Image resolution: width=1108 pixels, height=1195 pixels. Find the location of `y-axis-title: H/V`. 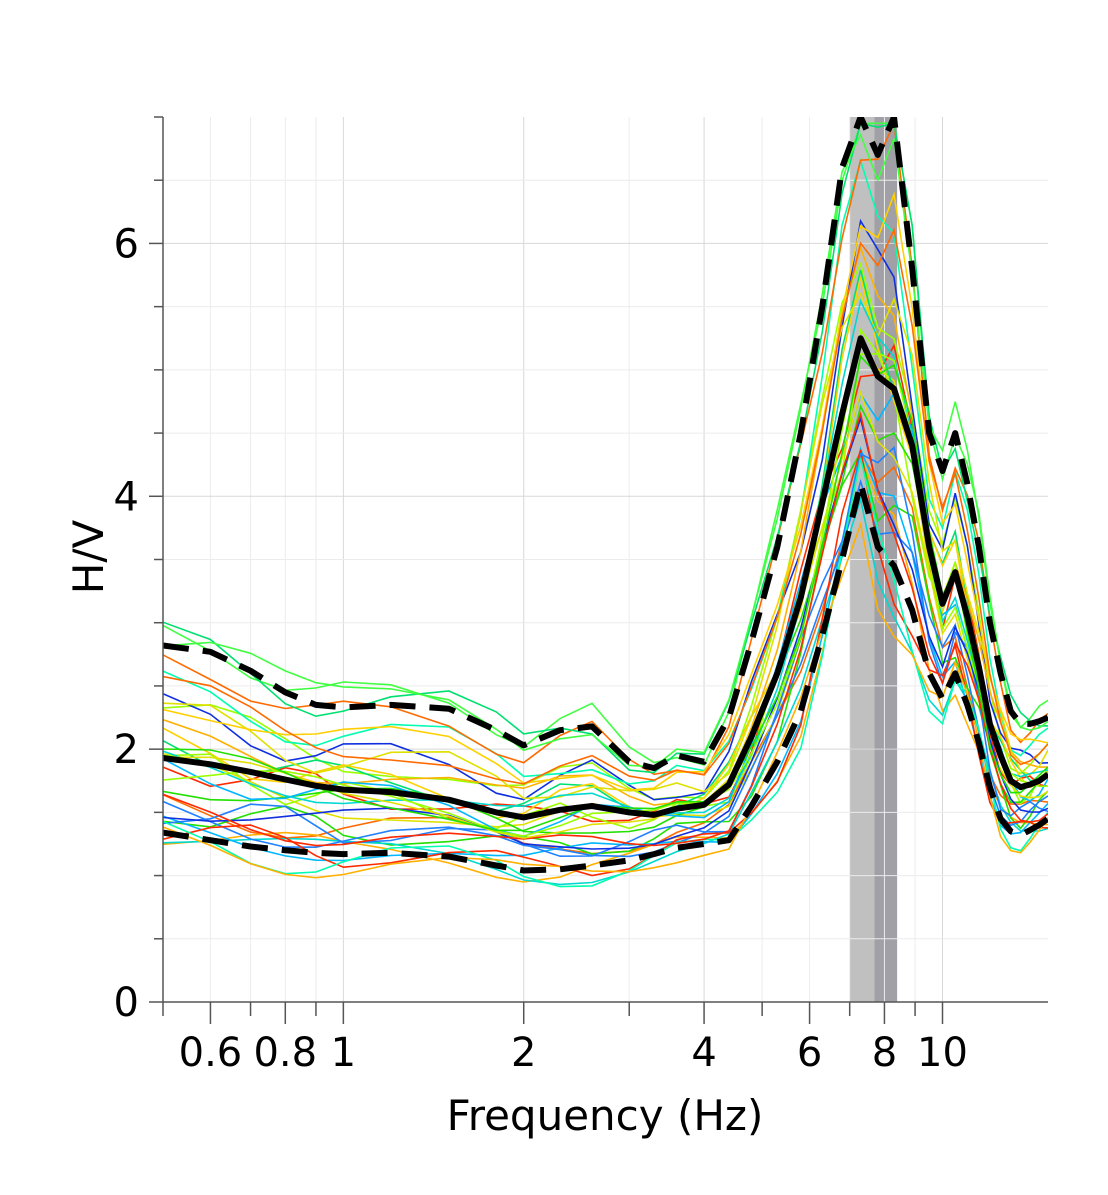

y-axis-title: H/V is located at coordinates (88, 557).